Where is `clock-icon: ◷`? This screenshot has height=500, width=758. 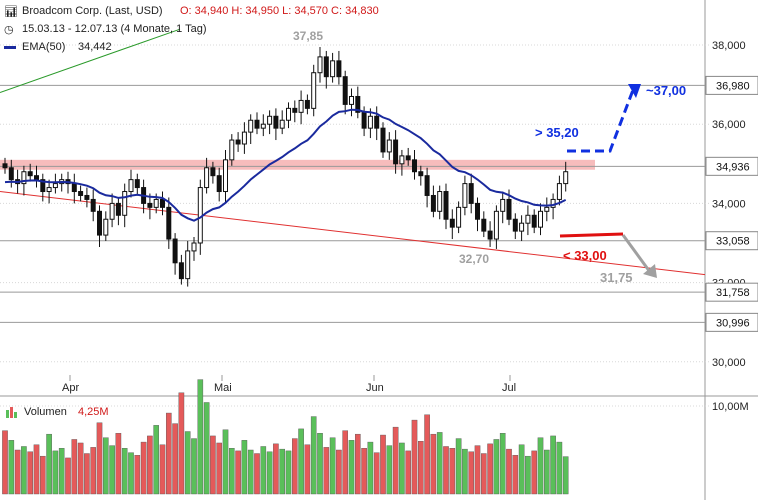 clock-icon: ◷ is located at coordinates (9, 30).